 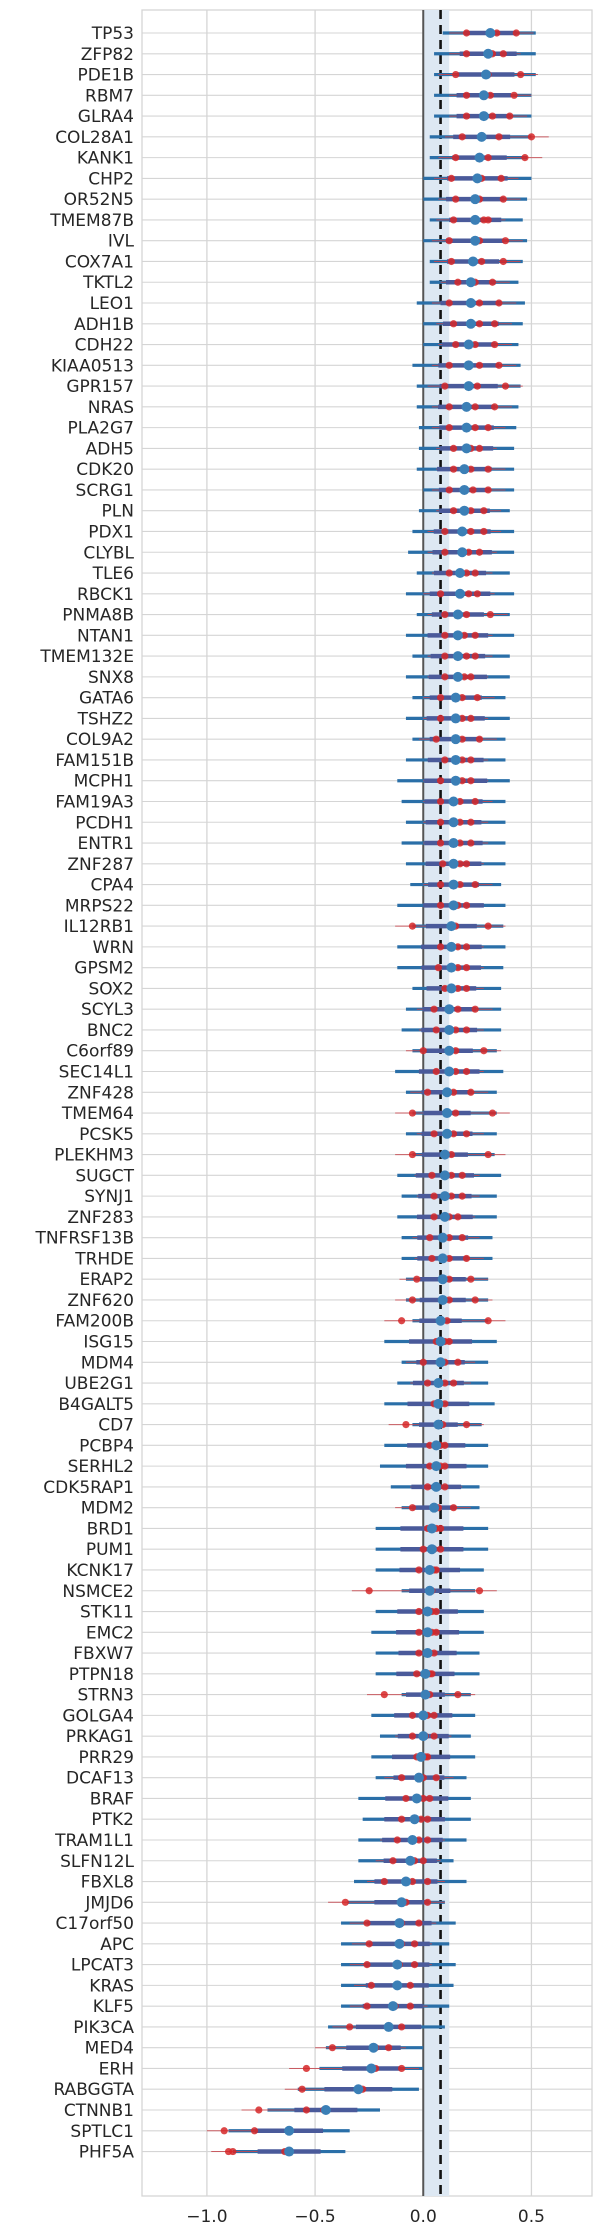 What do you see at coordinates (113, 2007) in the screenshot?
I see `gene-label: KLF5` at bounding box center [113, 2007].